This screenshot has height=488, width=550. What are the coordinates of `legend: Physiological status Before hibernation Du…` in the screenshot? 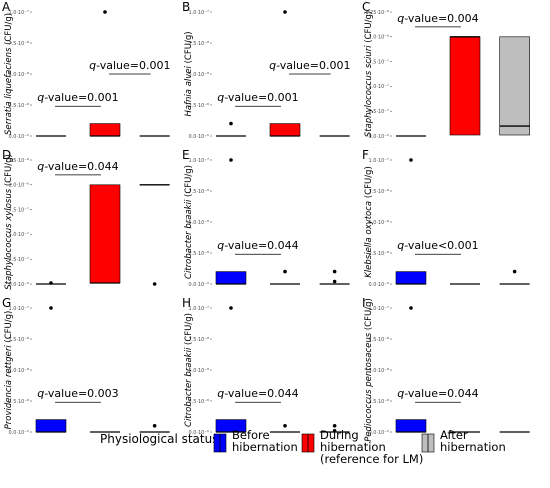 It's located at (303, 447).